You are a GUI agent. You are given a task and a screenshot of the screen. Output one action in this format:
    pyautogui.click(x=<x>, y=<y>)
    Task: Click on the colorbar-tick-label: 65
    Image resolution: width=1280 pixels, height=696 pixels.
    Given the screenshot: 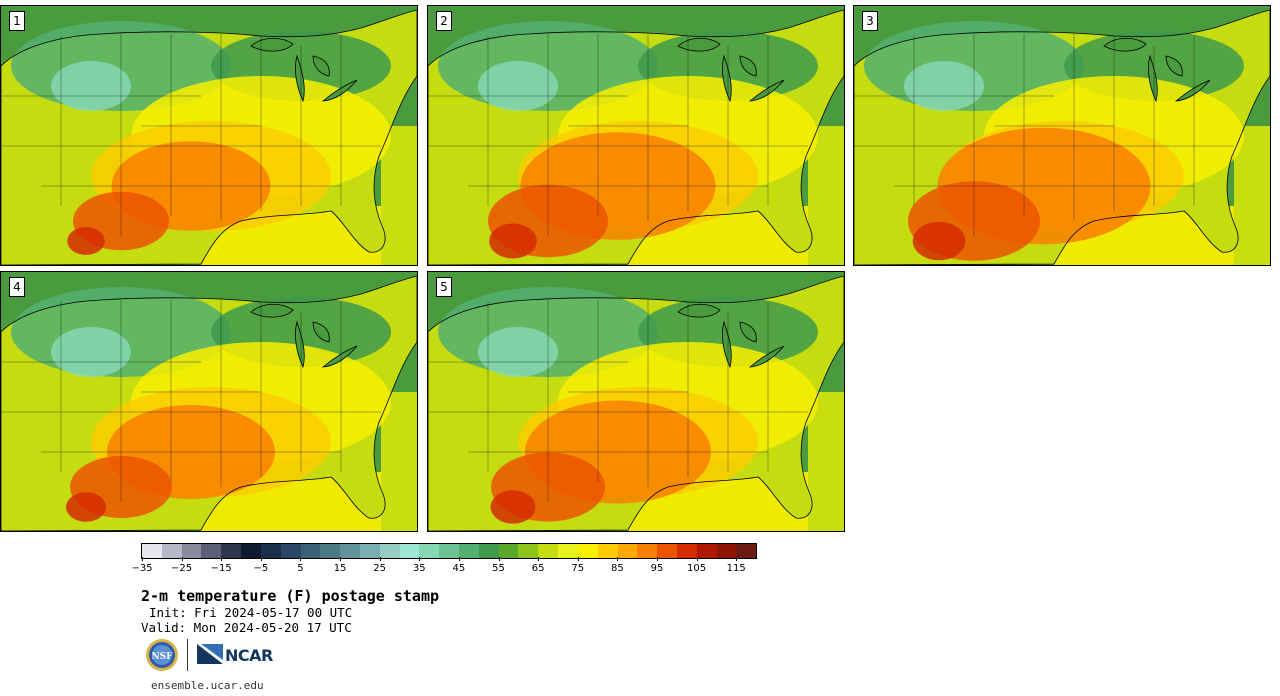 What is the action you would take?
    pyautogui.click(x=538, y=568)
    